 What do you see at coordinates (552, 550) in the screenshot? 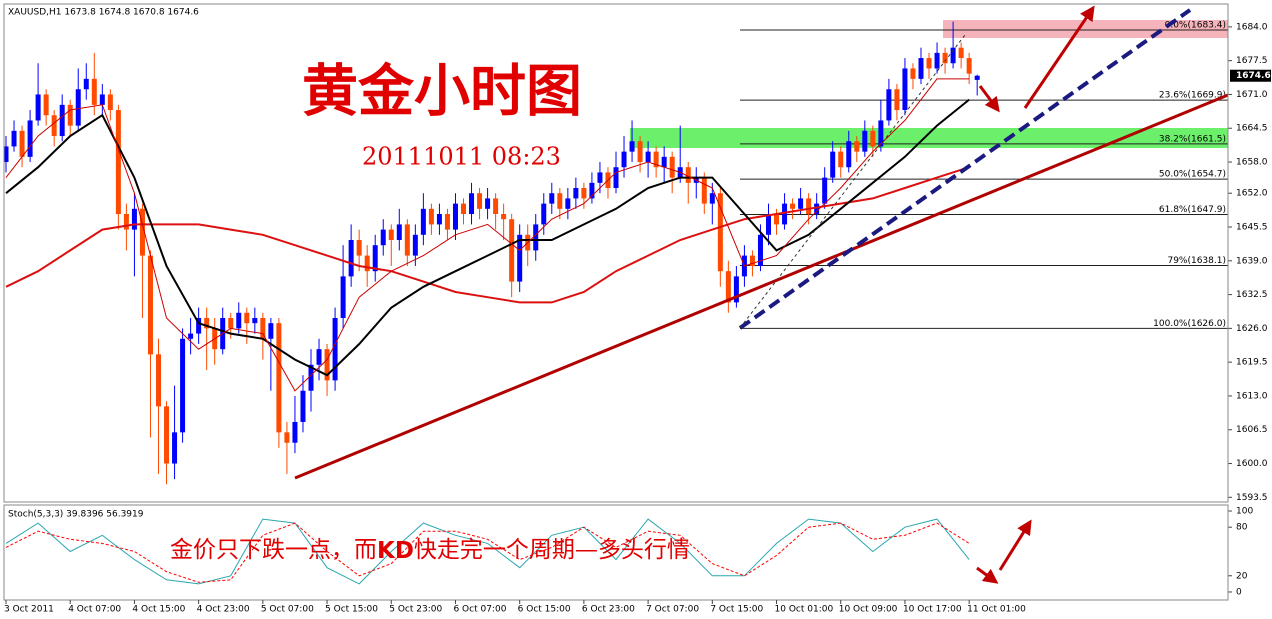
I see `annotation-part: 快走完一个周期—多头行情` at bounding box center [552, 550].